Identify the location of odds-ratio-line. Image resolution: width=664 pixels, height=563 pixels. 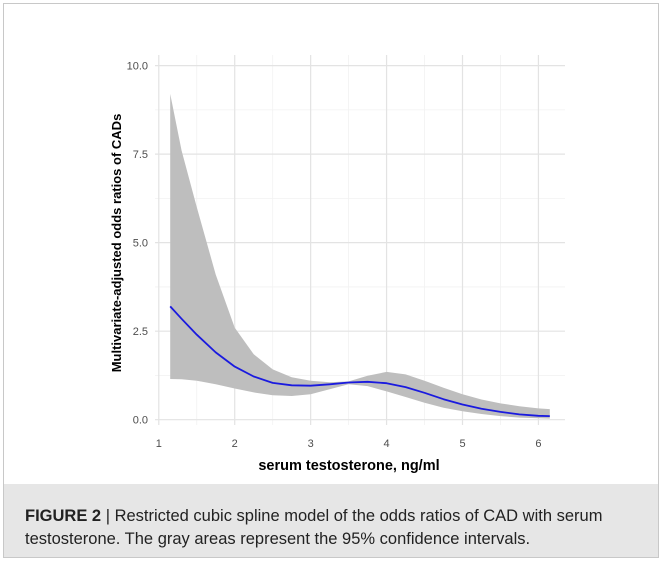
(359, 361).